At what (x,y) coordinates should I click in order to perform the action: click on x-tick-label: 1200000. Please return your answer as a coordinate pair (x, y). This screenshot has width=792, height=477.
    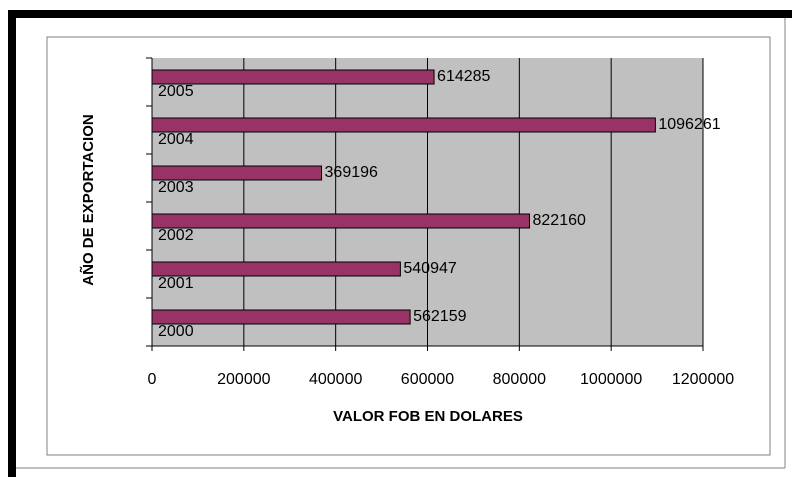
    Looking at the image, I should click on (703, 379).